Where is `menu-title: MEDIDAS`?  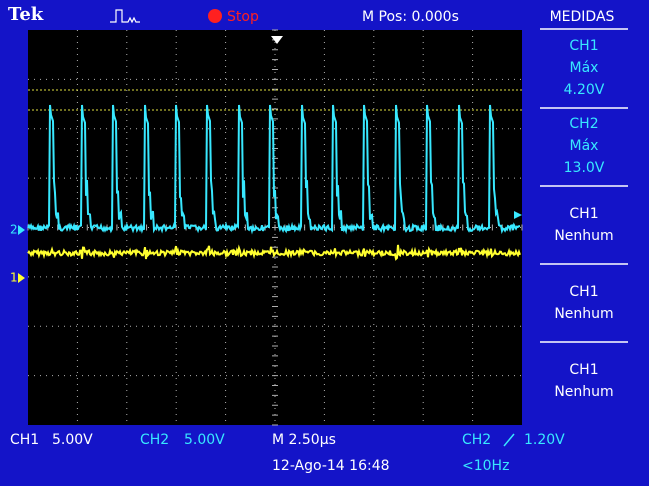 menu-title: MEDIDAS is located at coordinates (582, 17).